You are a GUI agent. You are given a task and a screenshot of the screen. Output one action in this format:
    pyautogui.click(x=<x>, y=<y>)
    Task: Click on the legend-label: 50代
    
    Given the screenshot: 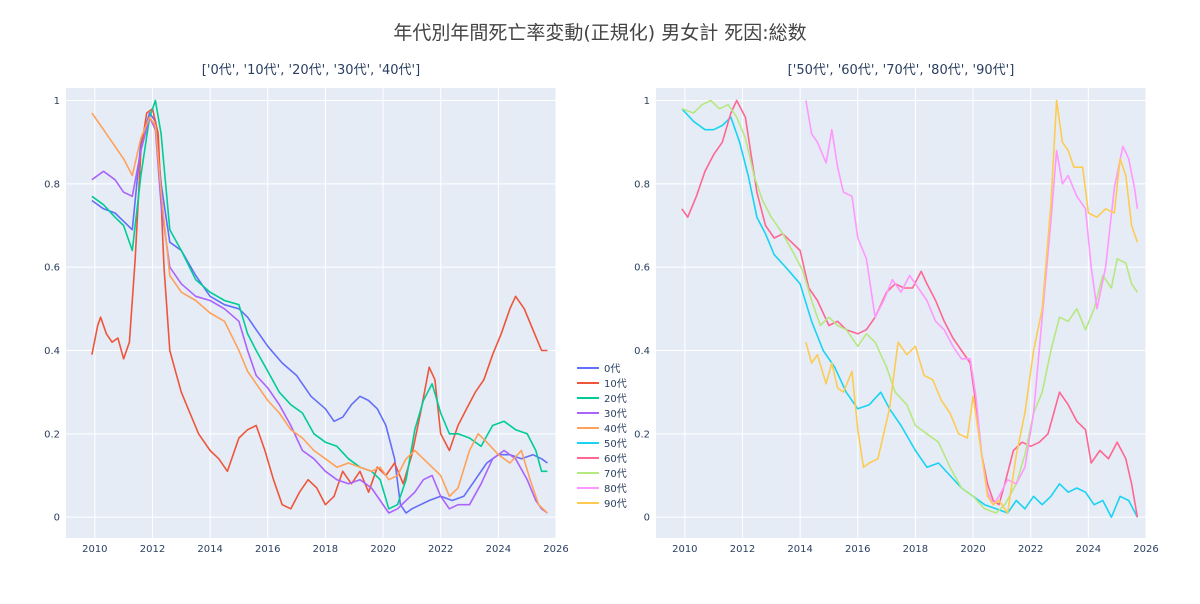 What is the action you would take?
    pyautogui.click(x=615, y=444)
    